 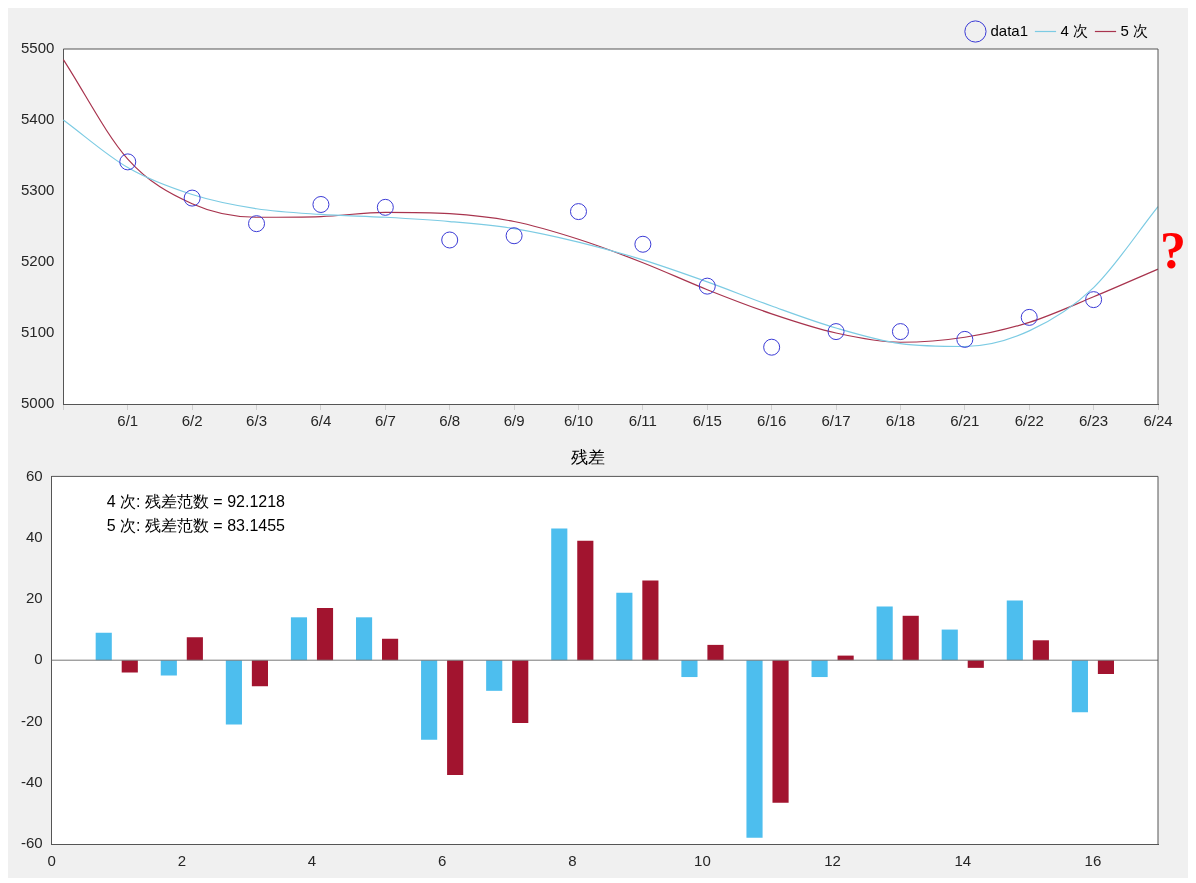 I want to click on annotation: 4 次: 残差范数 = 92.1218, so click(x=196, y=501).